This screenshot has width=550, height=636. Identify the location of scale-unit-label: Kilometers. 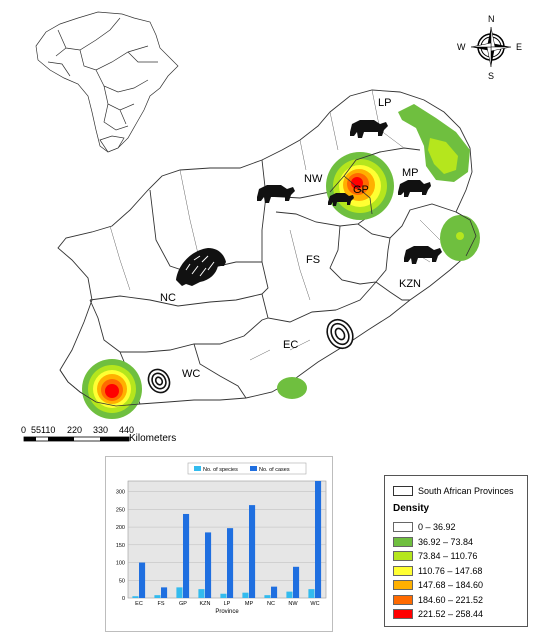
(153, 438).